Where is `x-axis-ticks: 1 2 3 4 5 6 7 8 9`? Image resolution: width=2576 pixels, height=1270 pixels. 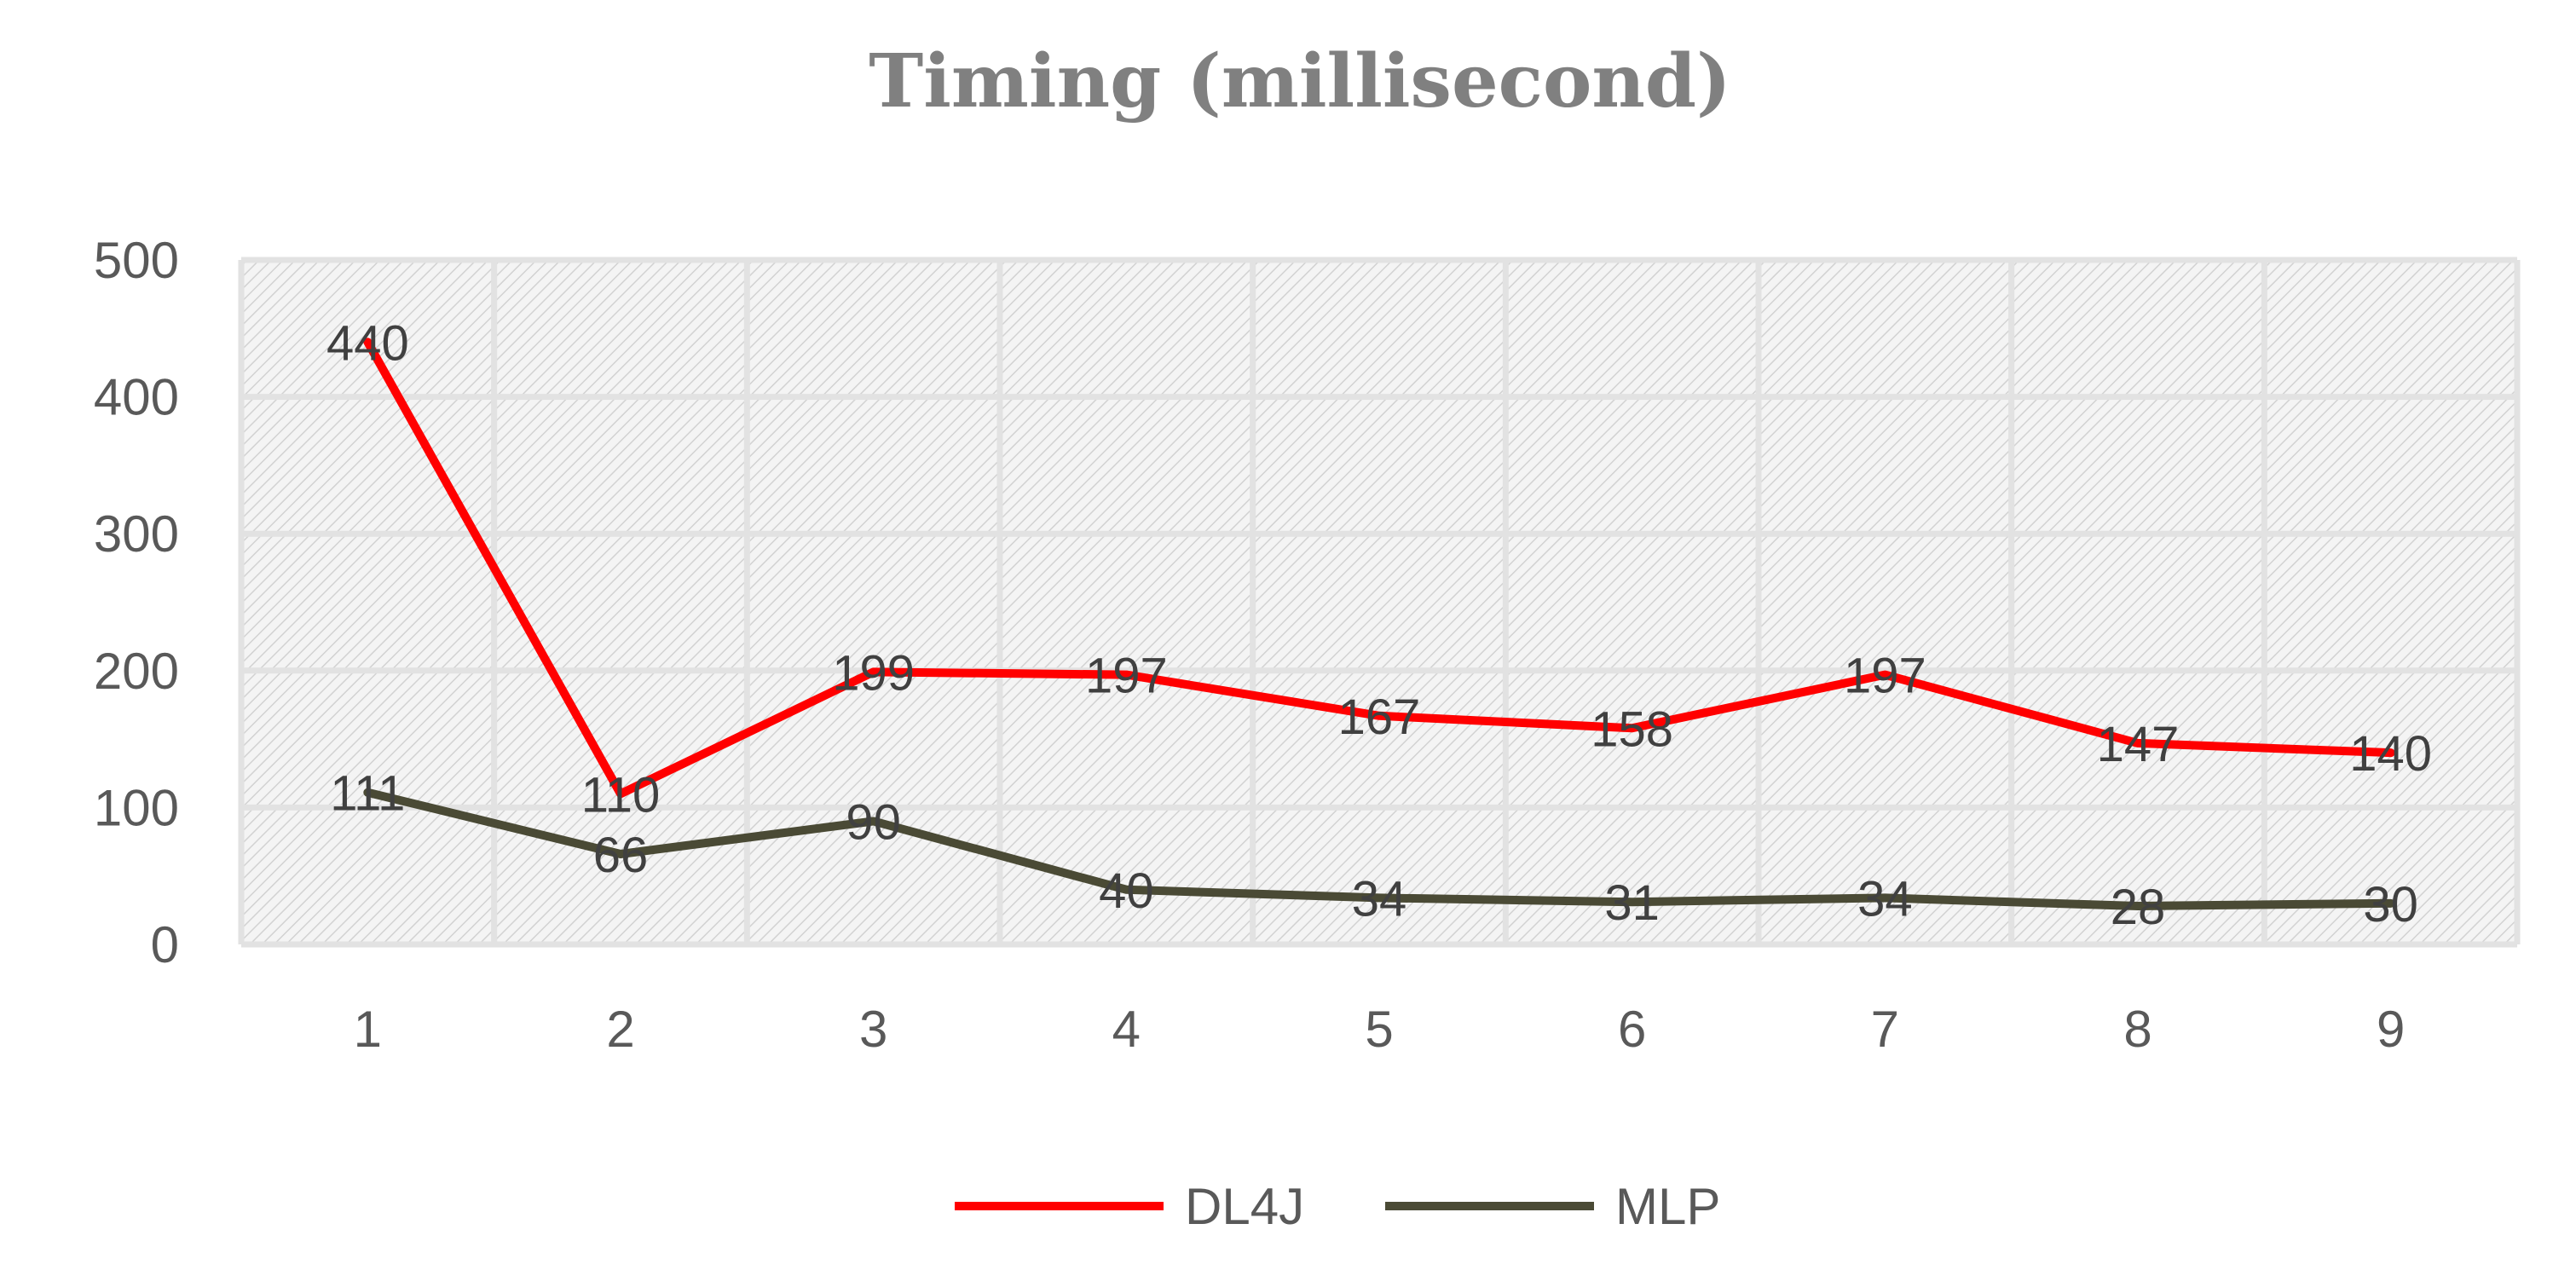
x-axis-ticks: 1 2 3 4 5 6 7 8 9 is located at coordinates (1380, 1029).